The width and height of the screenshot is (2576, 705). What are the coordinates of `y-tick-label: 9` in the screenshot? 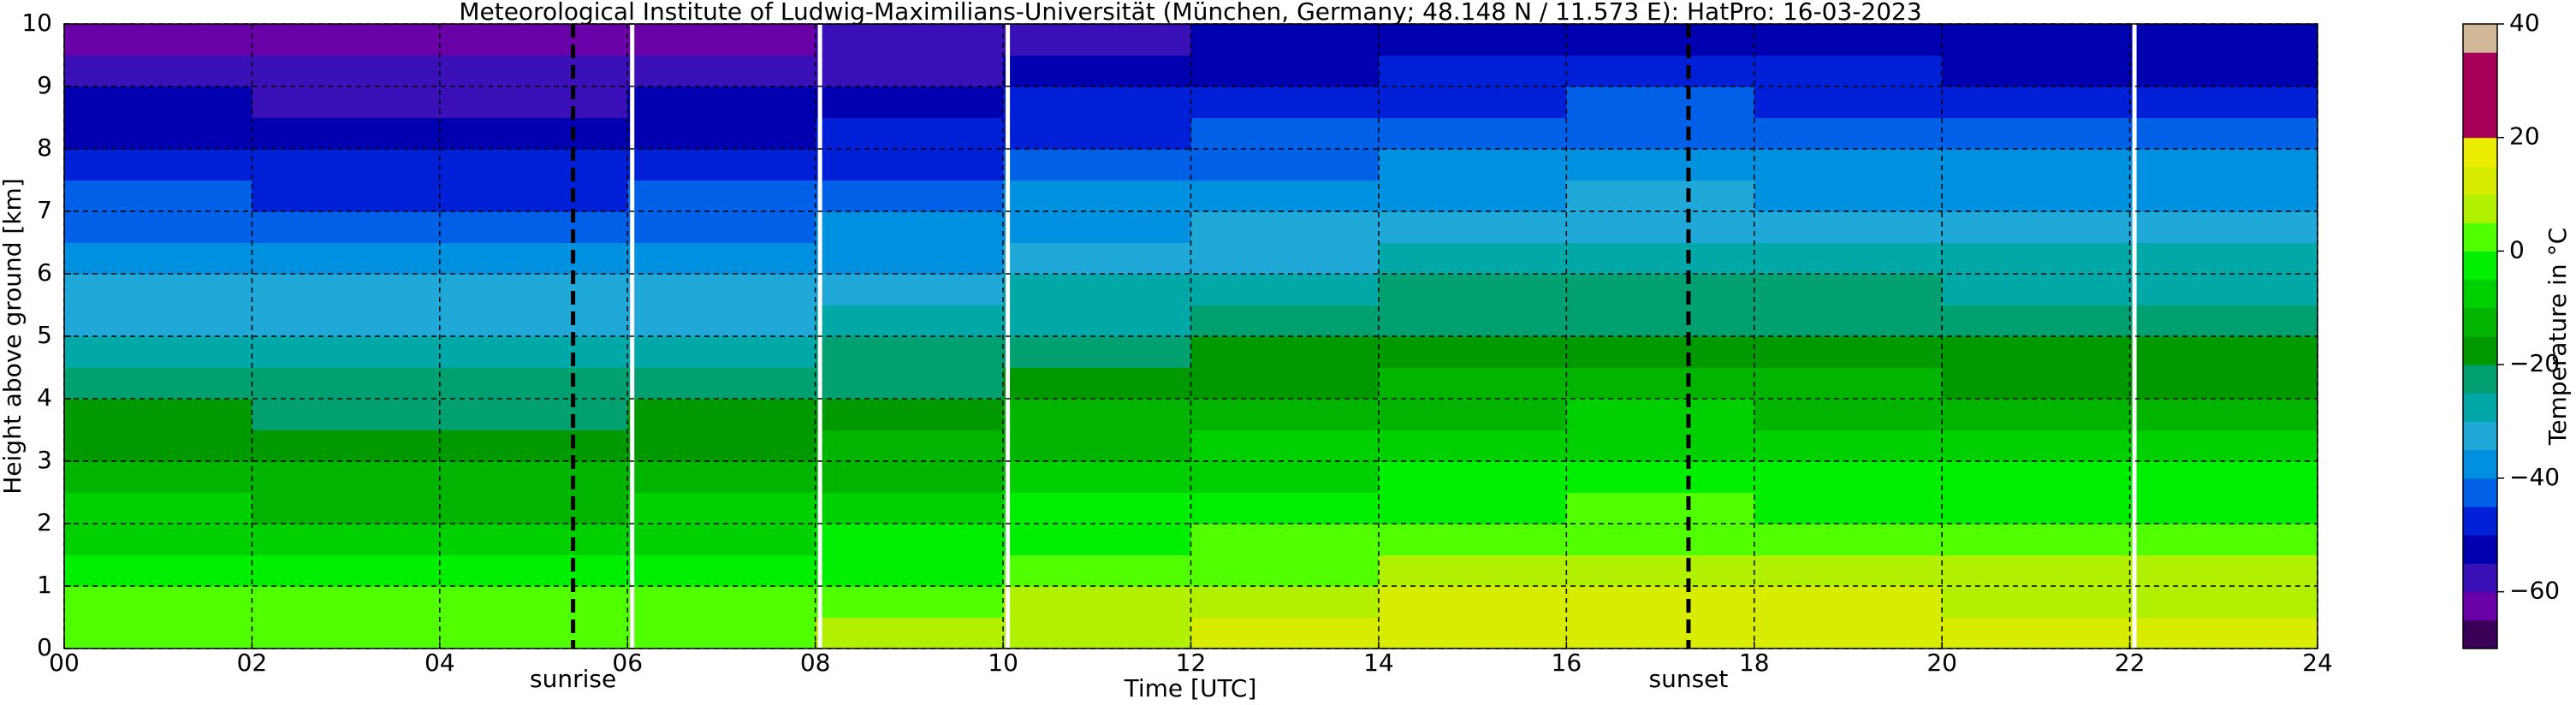 It's located at (44, 85).